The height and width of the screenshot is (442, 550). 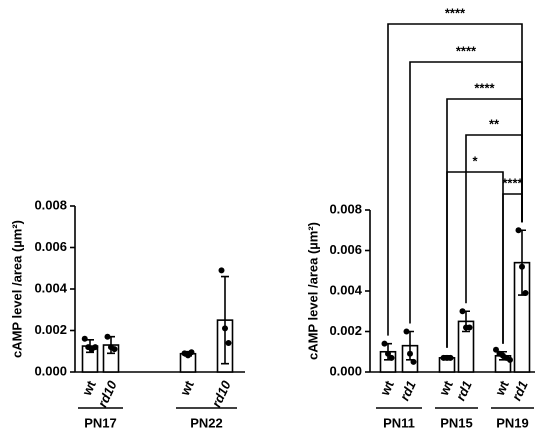 I want to click on group-label: PN22, so click(x=206, y=422).